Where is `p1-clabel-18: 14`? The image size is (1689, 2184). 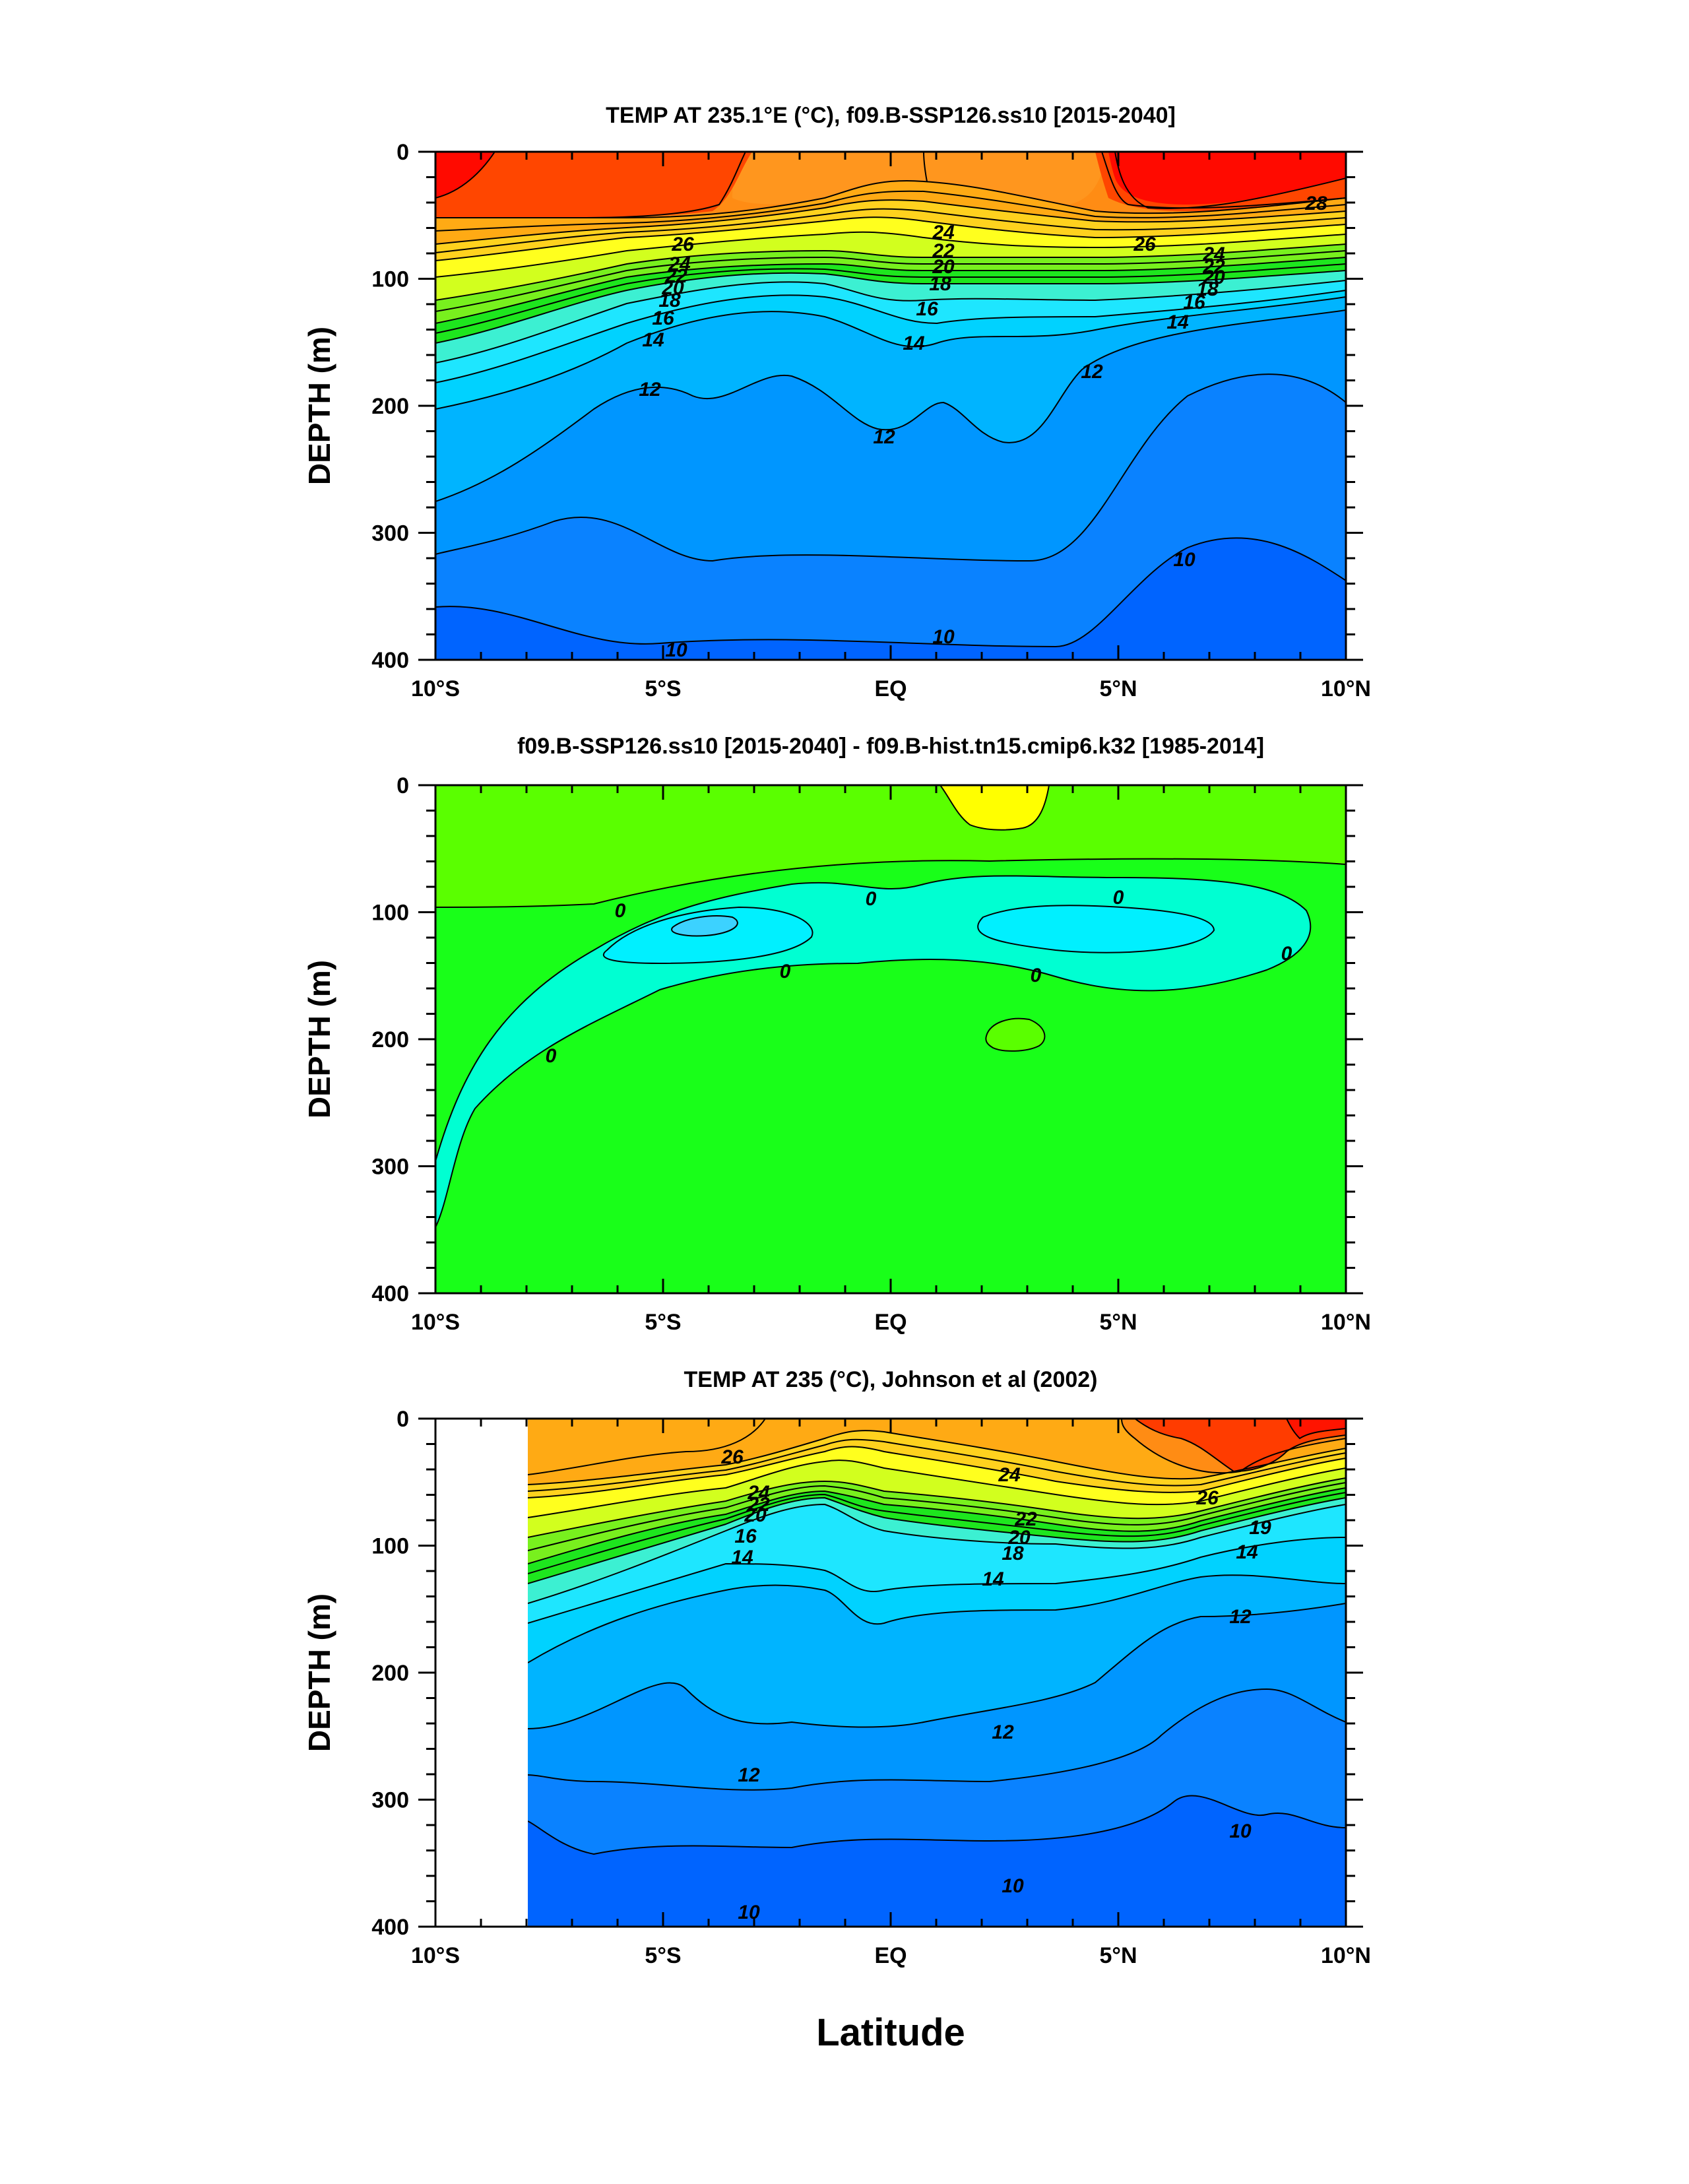
p1-clabel-18: 14 is located at coordinates (653, 340).